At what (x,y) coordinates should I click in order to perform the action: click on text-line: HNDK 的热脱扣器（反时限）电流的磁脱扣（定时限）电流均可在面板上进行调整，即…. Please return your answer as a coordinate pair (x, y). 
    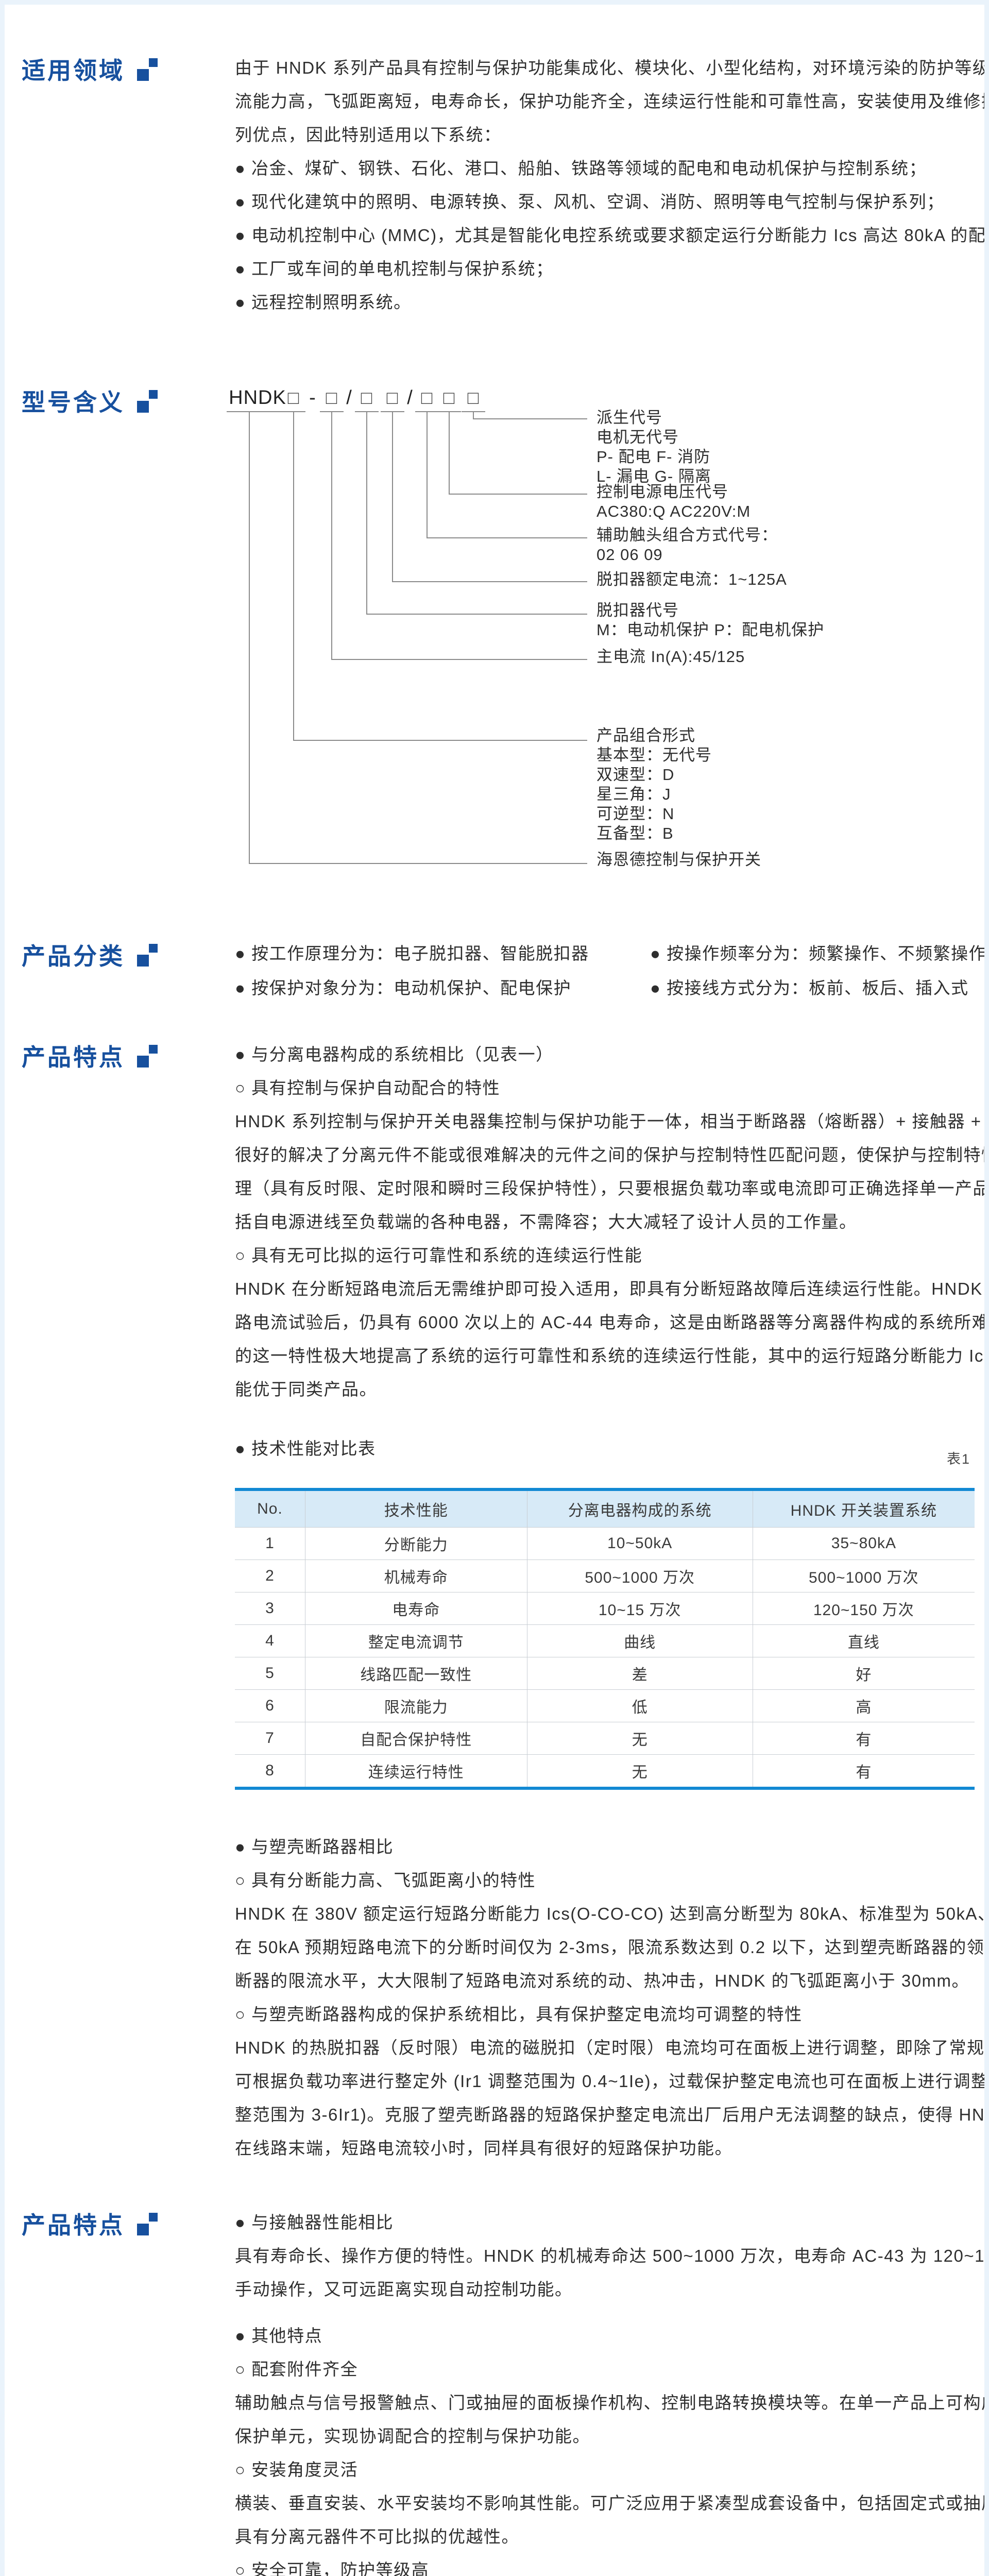
    Looking at the image, I should click on (612, 2048).